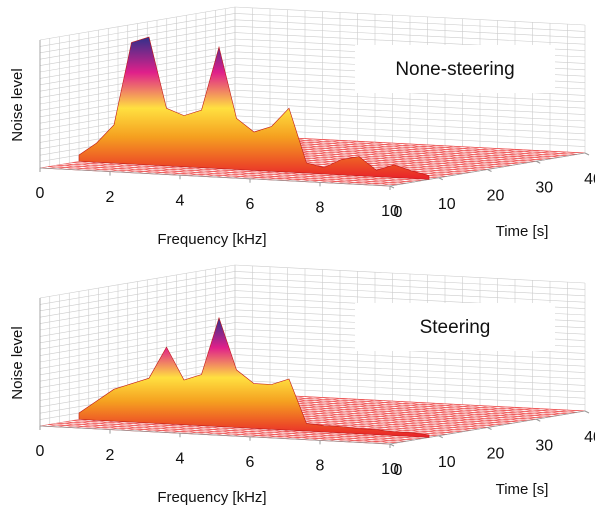  I want to click on annotation: None-steering, so click(454, 69).